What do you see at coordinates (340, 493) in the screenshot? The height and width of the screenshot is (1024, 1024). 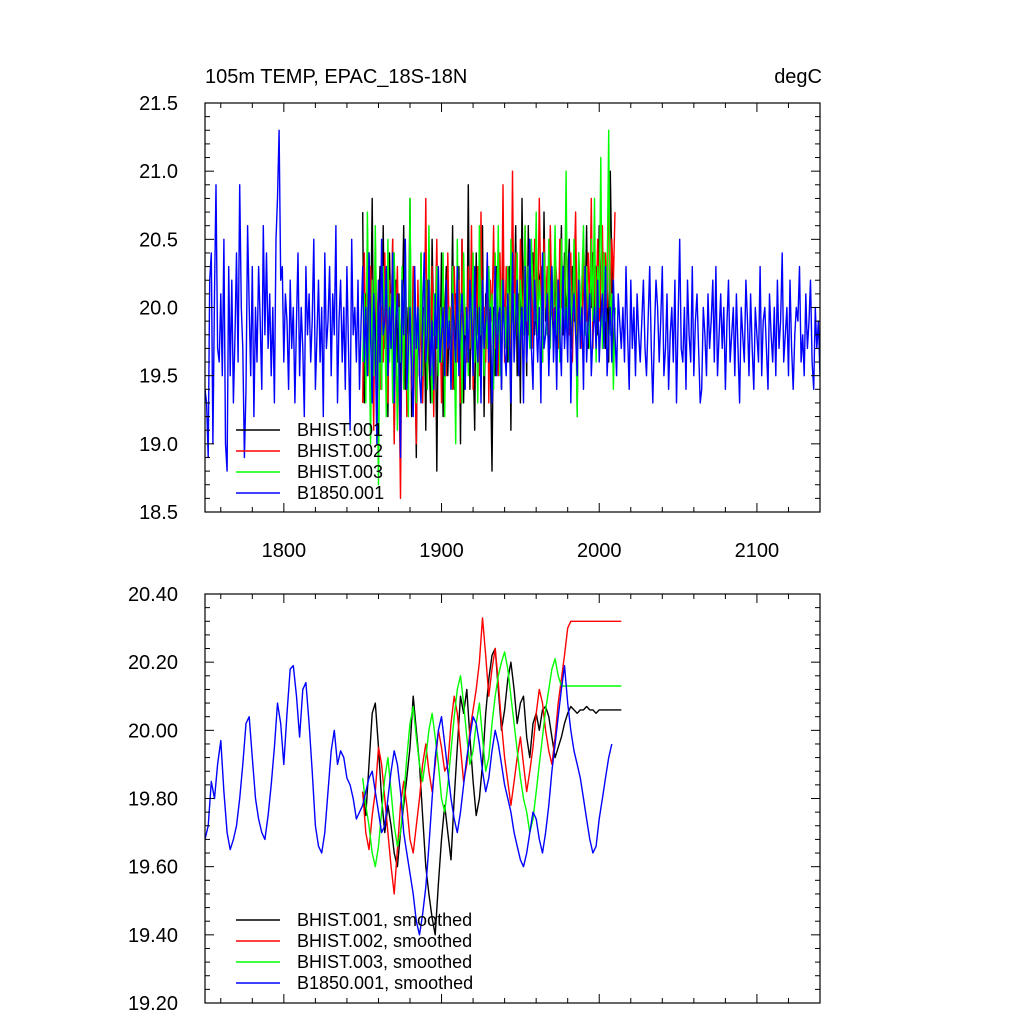 I see `top-legend-label: B1850.001` at bounding box center [340, 493].